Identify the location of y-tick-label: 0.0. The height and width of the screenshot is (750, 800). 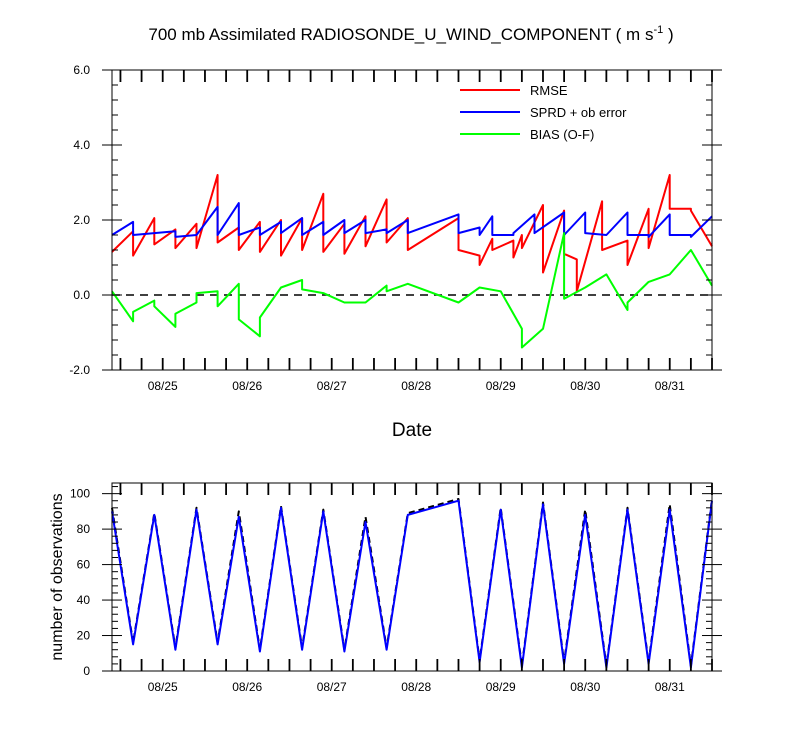
(81, 295).